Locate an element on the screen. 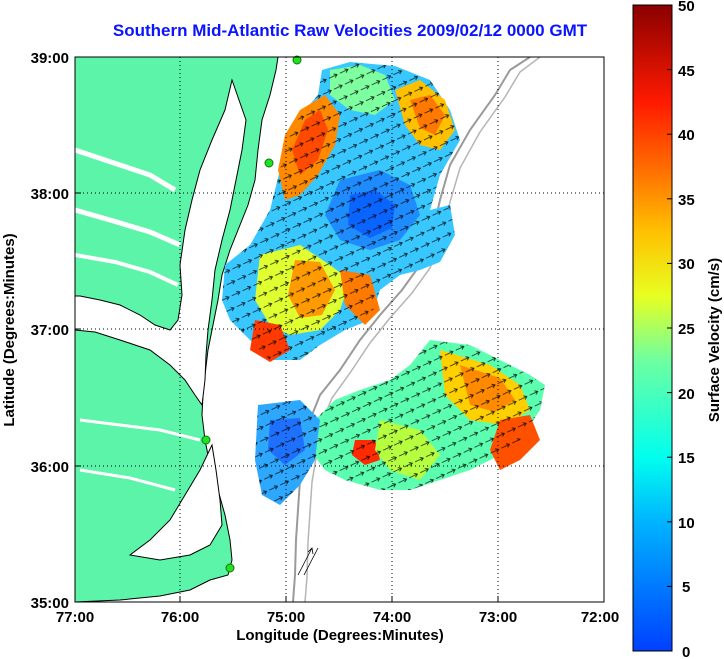 This screenshot has width=724, height=659. y-tick-label: 35:00 is located at coordinates (50, 603).